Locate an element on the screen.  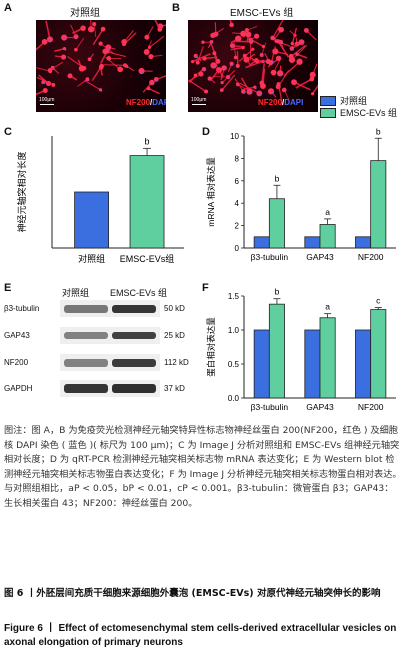
micrograph-evs-cells is located at coordinates (253, 63).